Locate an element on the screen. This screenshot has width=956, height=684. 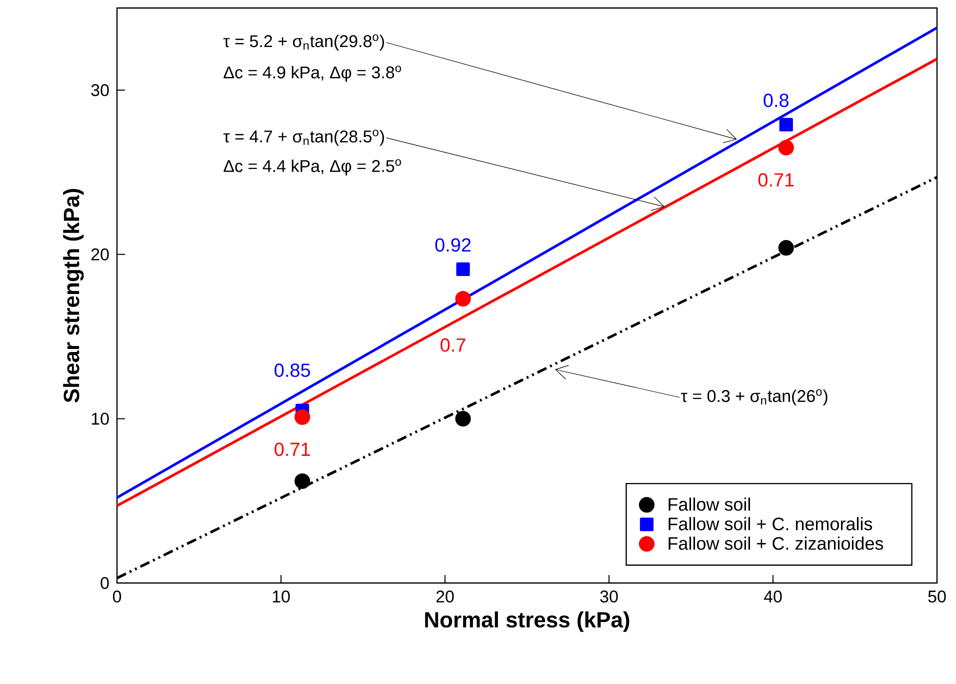
legend-label: Fallow soil + C. zizanioides is located at coordinates (776, 543).